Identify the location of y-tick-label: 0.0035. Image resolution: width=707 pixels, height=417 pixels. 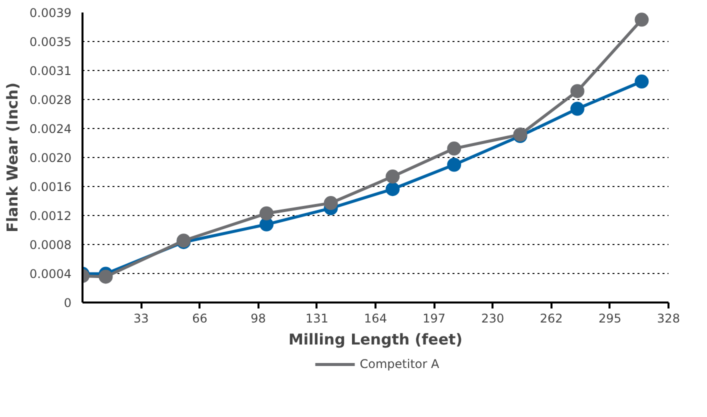
(51, 42).